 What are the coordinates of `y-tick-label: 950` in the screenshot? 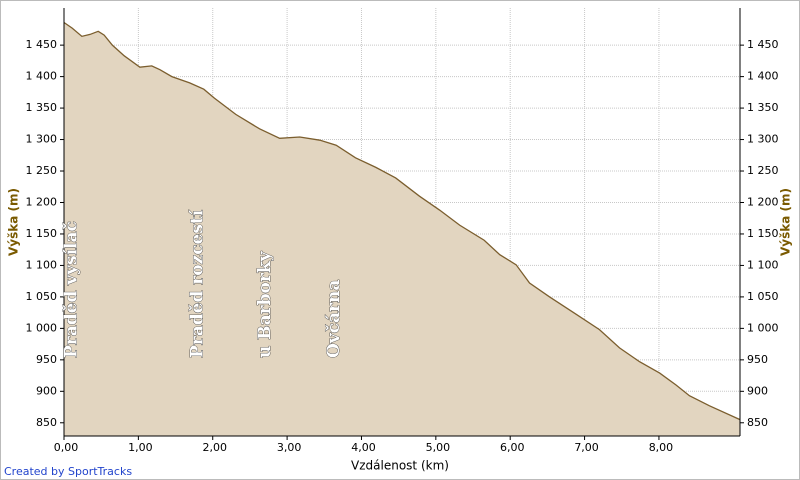 It's located at (46, 359).